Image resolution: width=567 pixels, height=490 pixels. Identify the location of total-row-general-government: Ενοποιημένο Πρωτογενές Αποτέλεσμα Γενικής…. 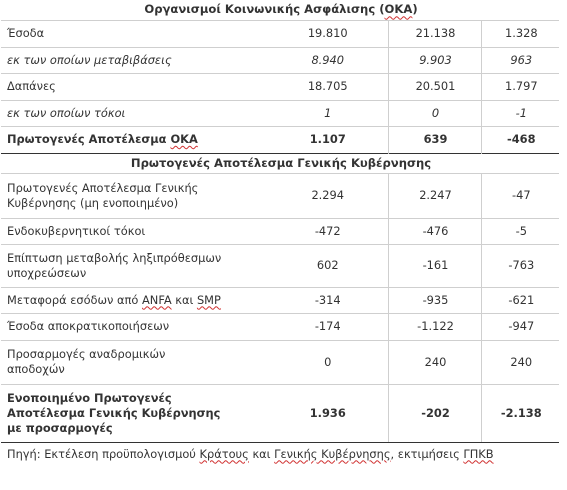
(280, 413).